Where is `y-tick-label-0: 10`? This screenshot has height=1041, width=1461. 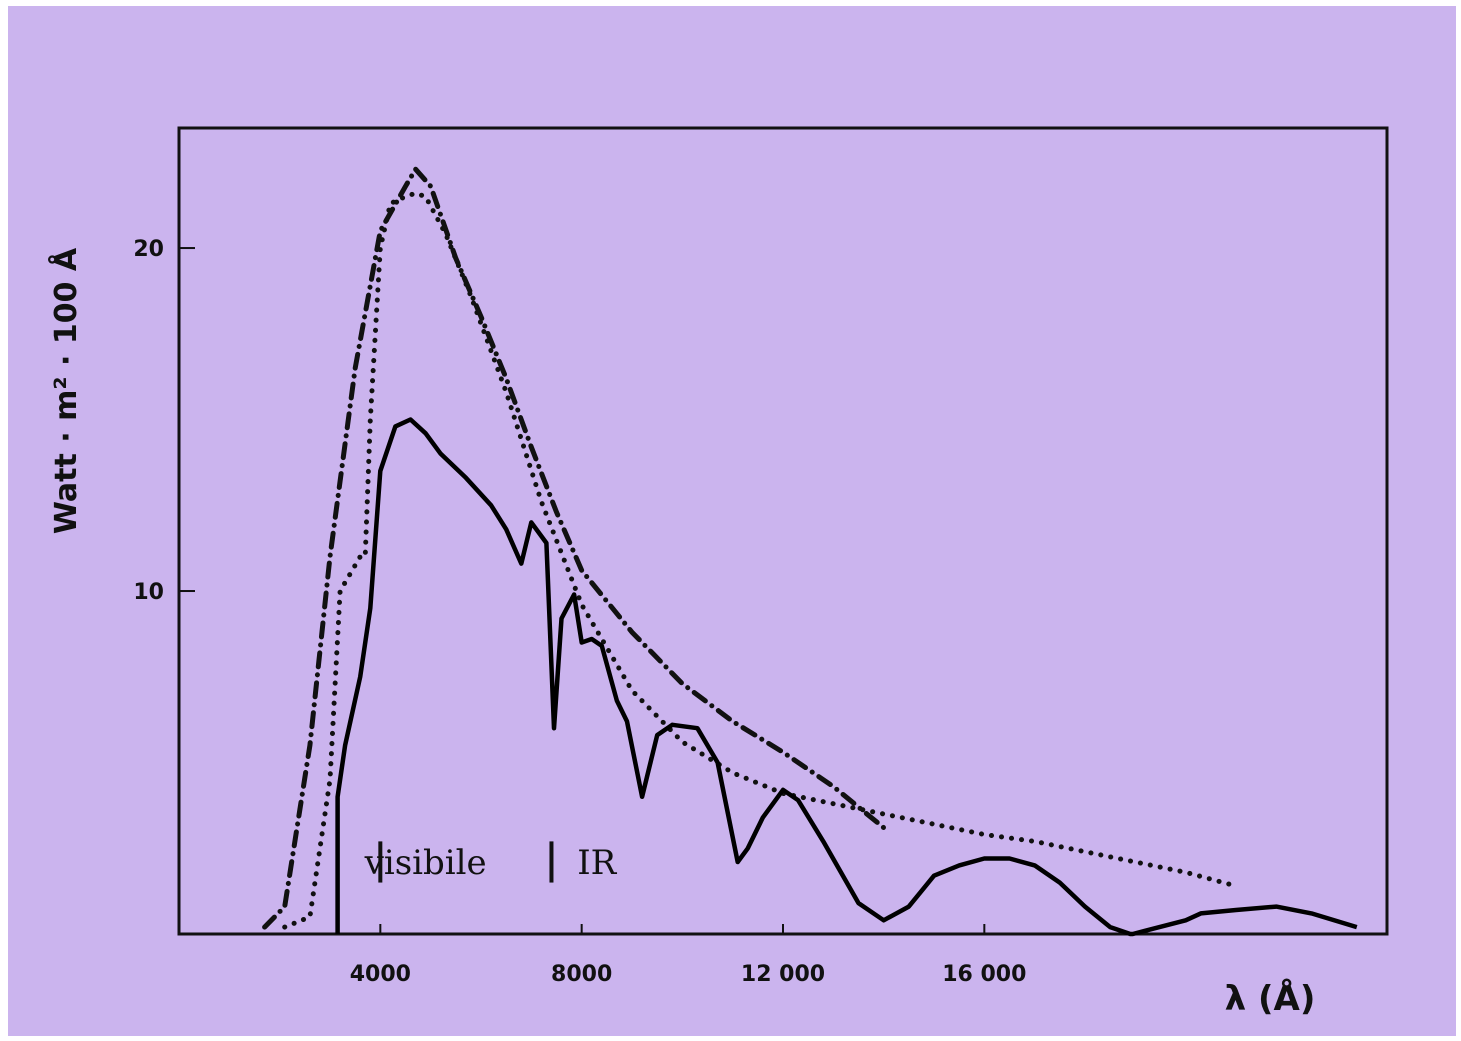
y-tick-label-0: 10 is located at coordinates (148, 592).